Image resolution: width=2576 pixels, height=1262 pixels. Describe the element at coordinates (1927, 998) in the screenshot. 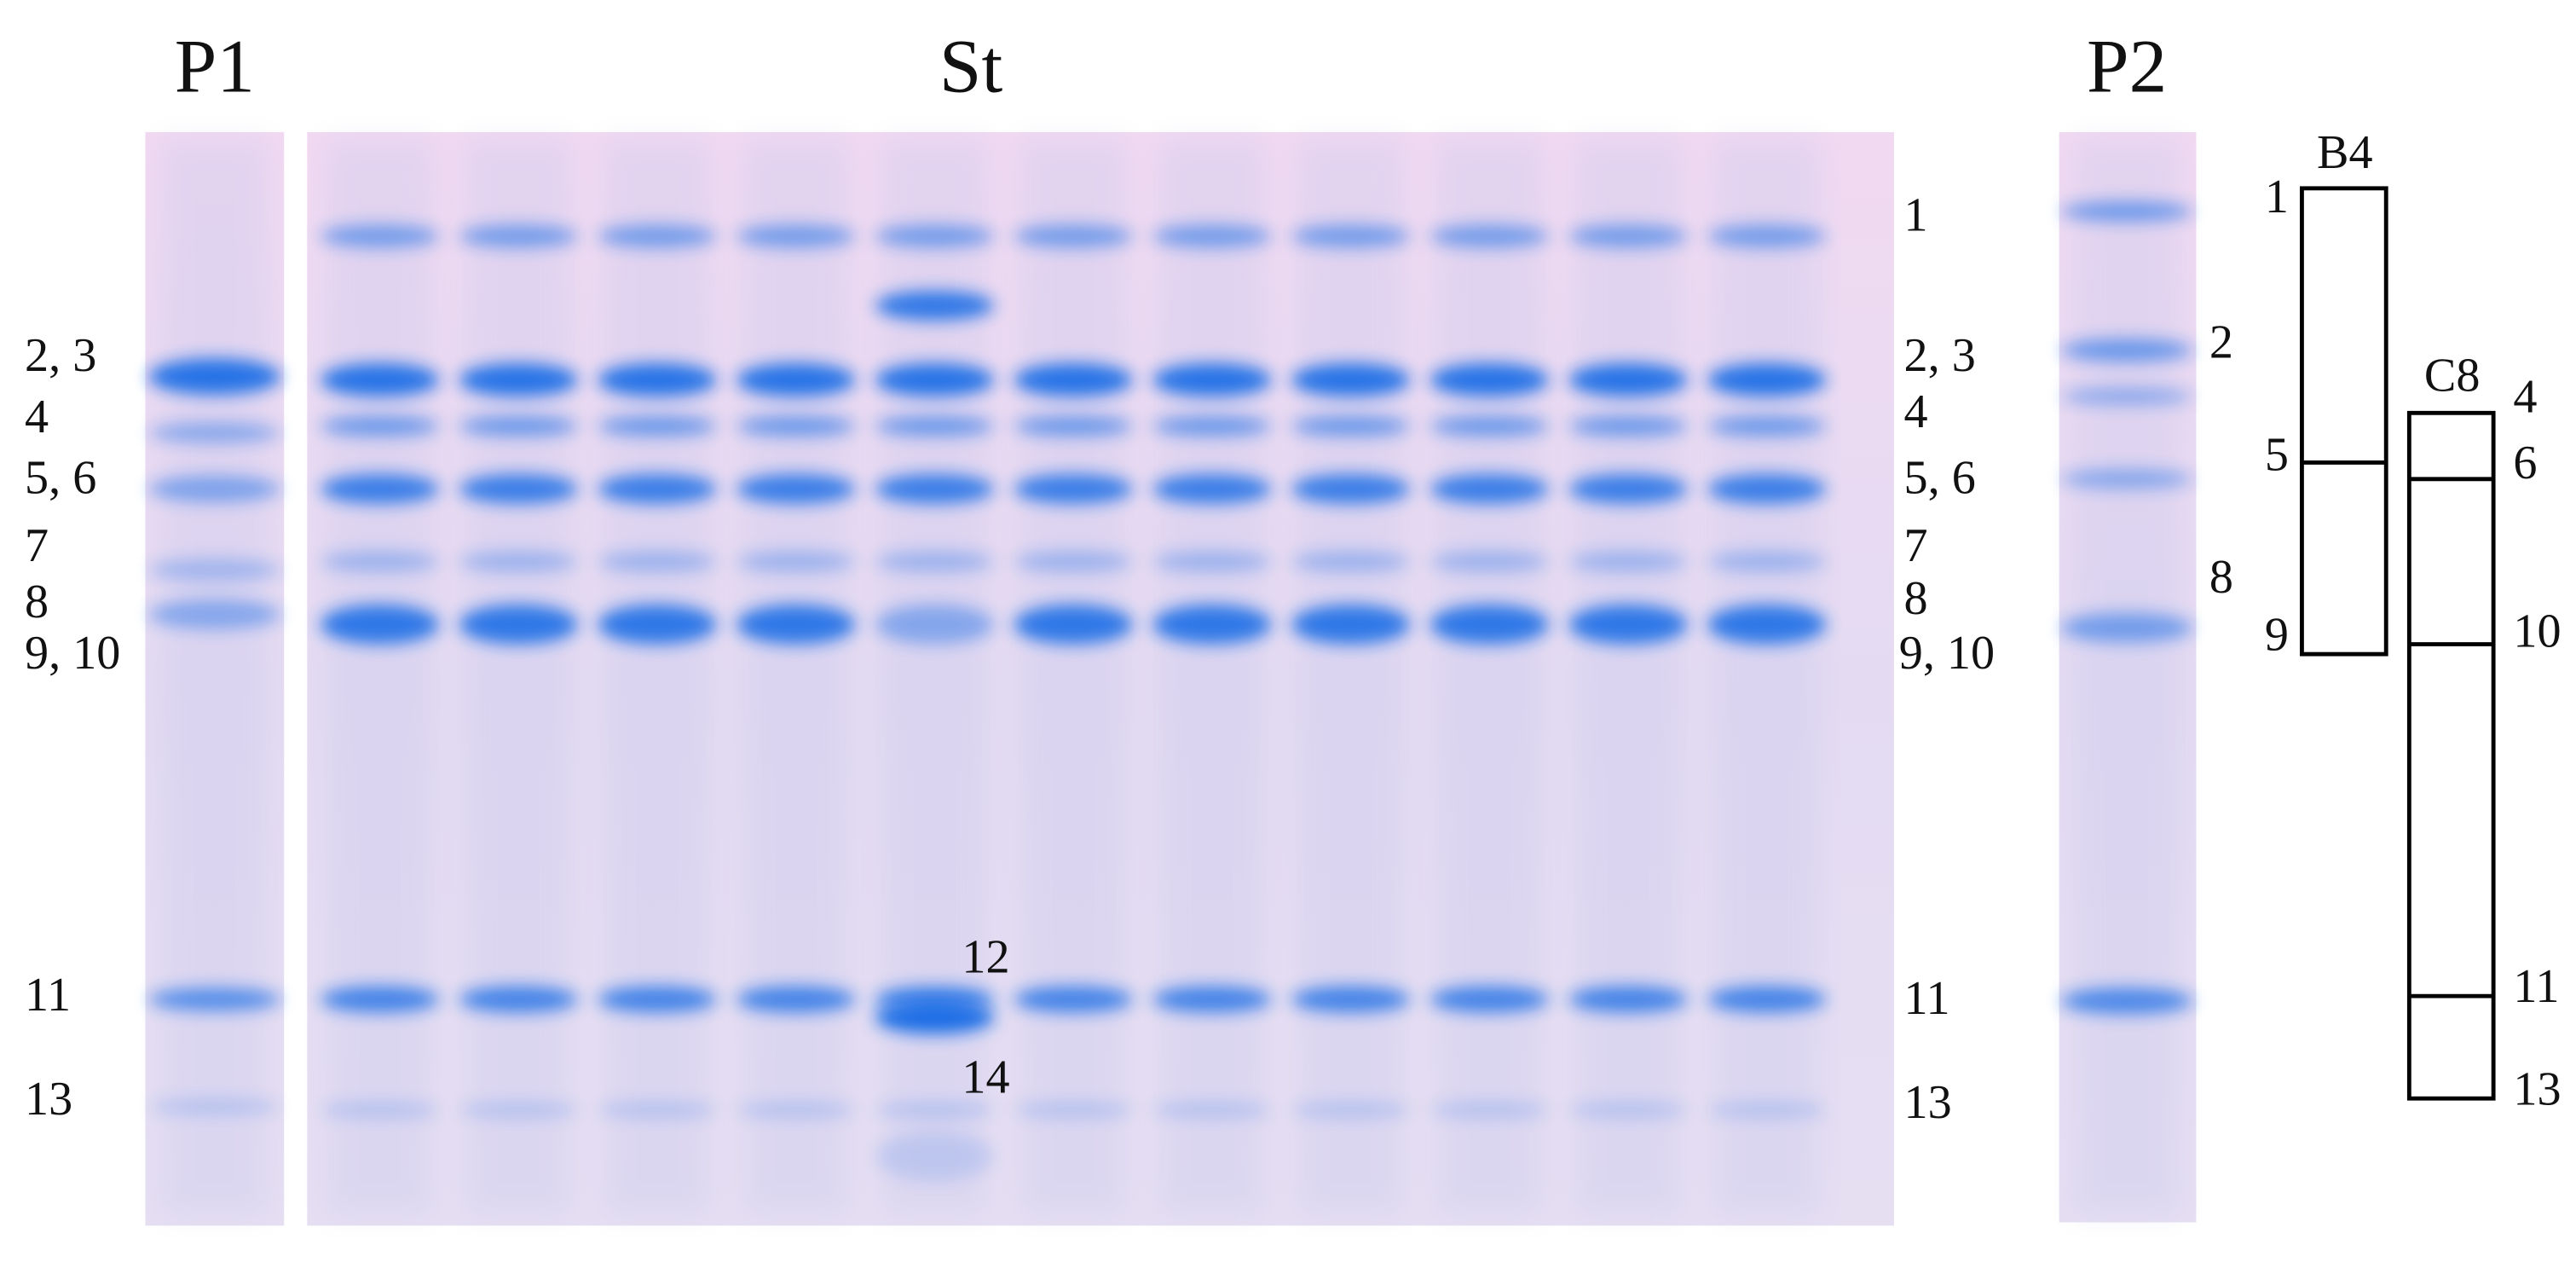

I see `band-label: 11` at that location.